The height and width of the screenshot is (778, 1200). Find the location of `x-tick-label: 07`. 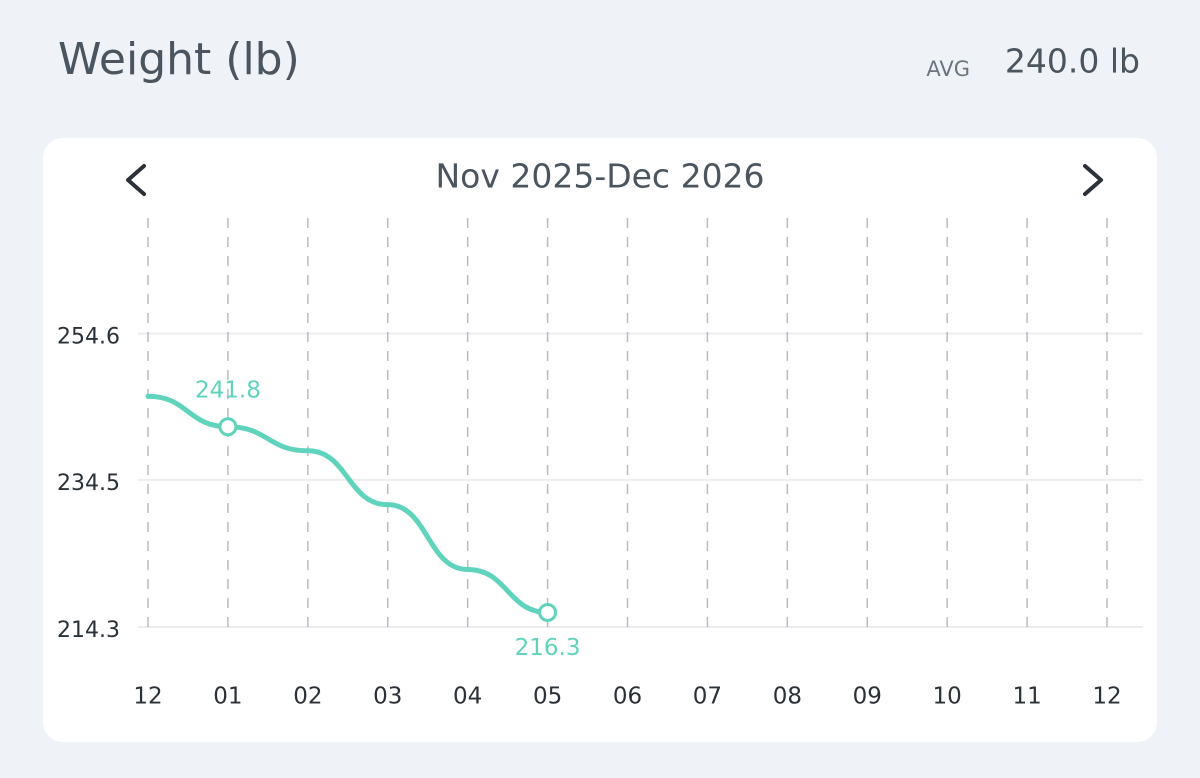

x-tick-label: 07 is located at coordinates (707, 697).